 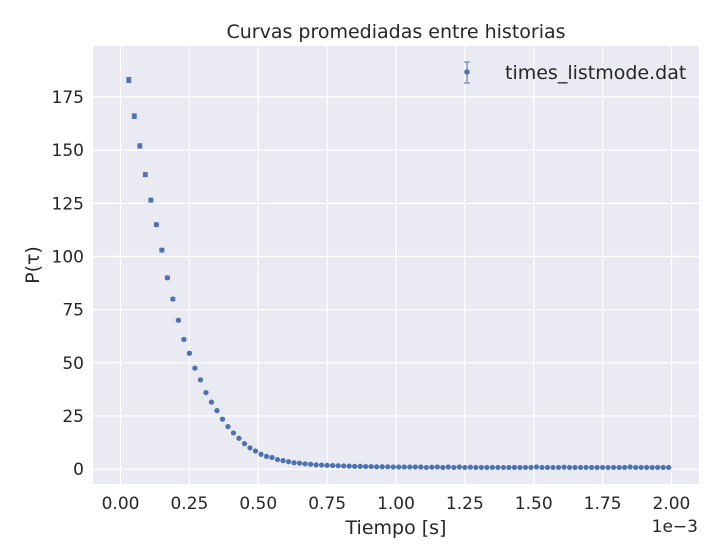 What do you see at coordinates (68, 204) in the screenshot?
I see `y-tick-label: 125` at bounding box center [68, 204].